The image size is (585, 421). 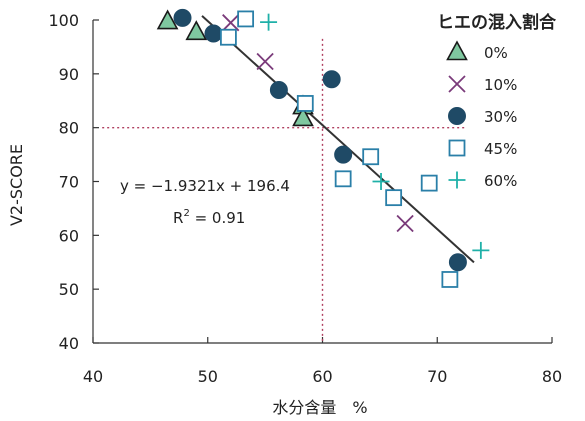 I want to click on r-squared-label: R2 = 0.91, so click(x=209, y=217).